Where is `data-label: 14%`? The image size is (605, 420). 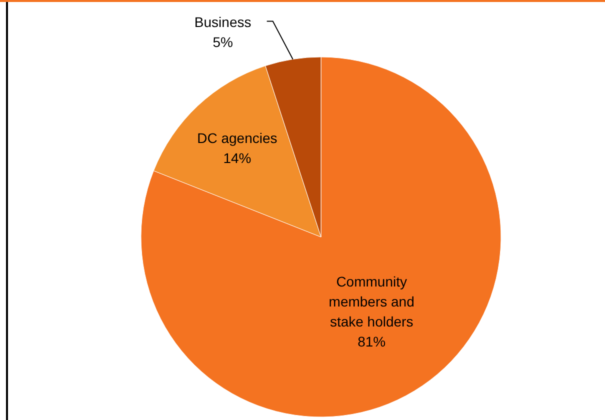
data-label: 14% is located at coordinates (237, 158).